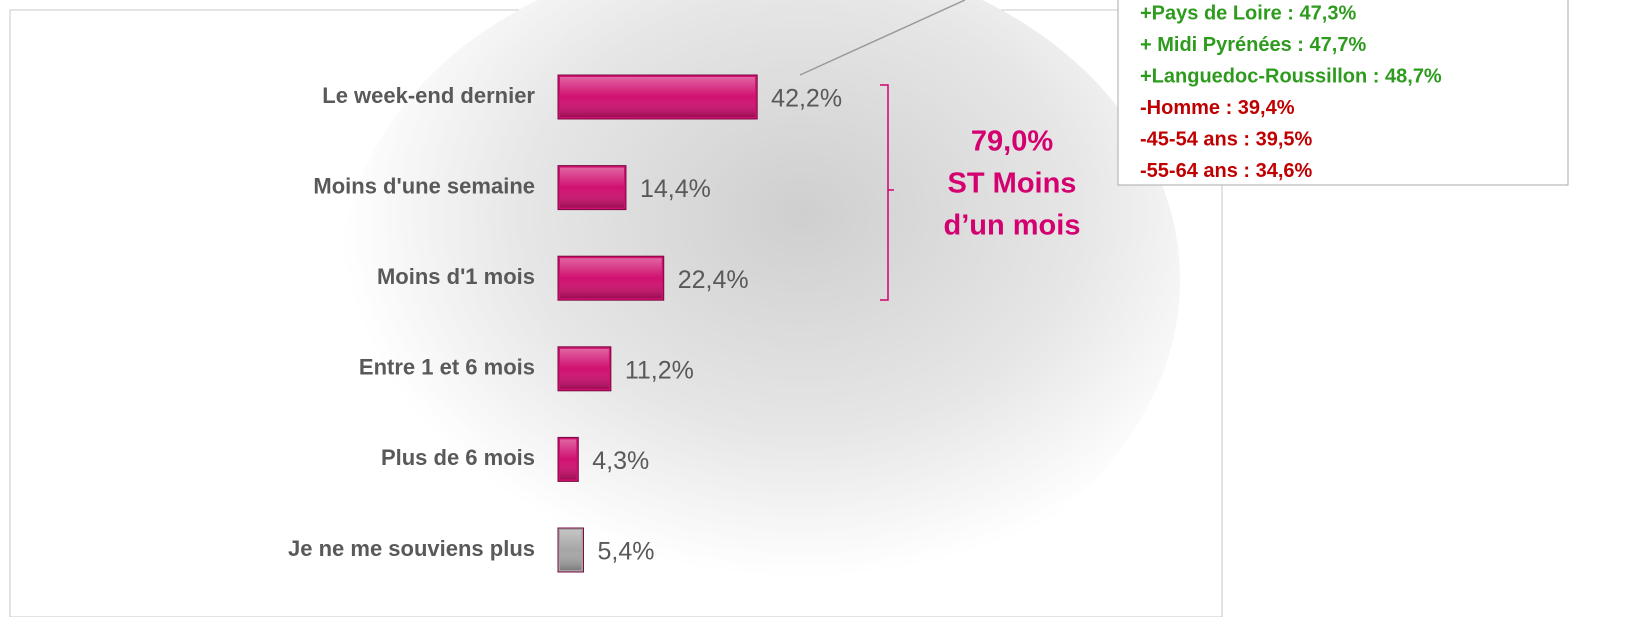 The height and width of the screenshot is (617, 1650). I want to click on category-label: Moins d'une semaine, so click(424, 185).